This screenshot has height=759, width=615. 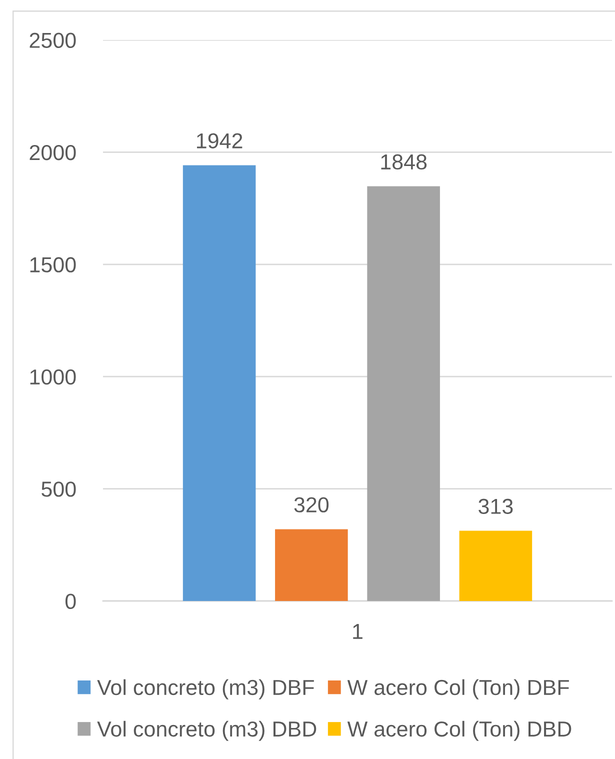 What do you see at coordinates (459, 730) in the screenshot?
I see `legend-label: W acero Col (Ton) DBD` at bounding box center [459, 730].